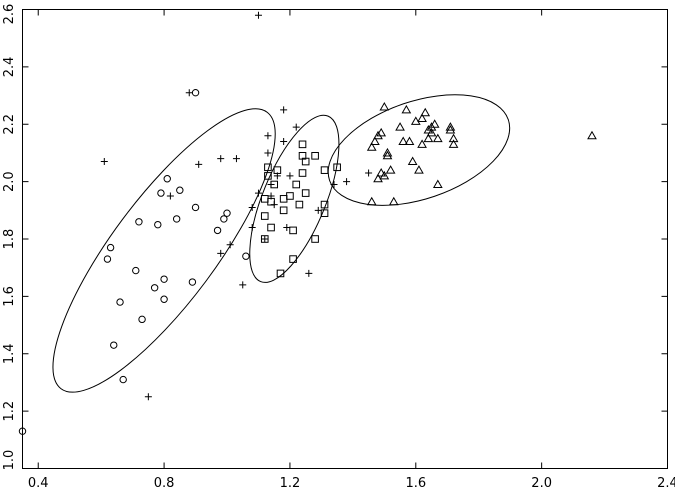 This screenshot has height=497, width=675. What do you see at coordinates (9, 460) in the screenshot?
I see `y-tick-label: 1.0` at bounding box center [9, 460].